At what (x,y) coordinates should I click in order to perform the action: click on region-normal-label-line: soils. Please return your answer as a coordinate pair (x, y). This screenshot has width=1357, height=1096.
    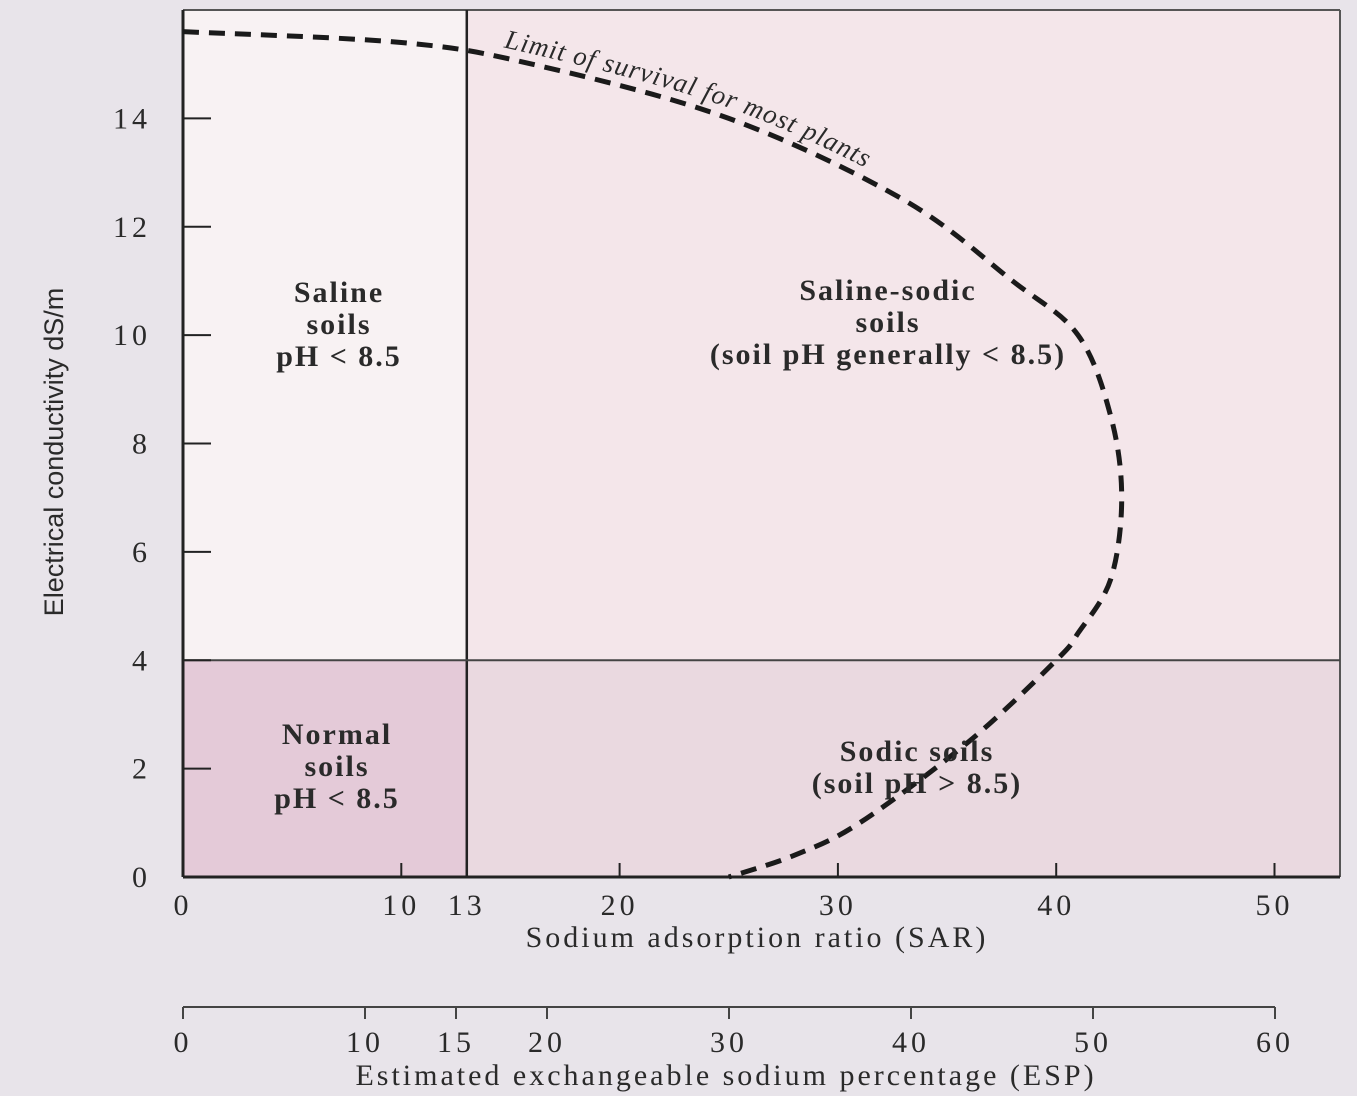
    Looking at the image, I should click on (336, 766).